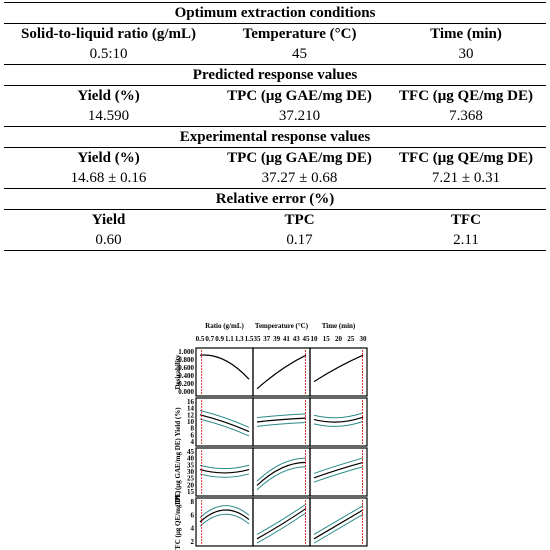  Describe the element at coordinates (191, 485) in the screenshot. I see `y-tick-label: 20` at that location.